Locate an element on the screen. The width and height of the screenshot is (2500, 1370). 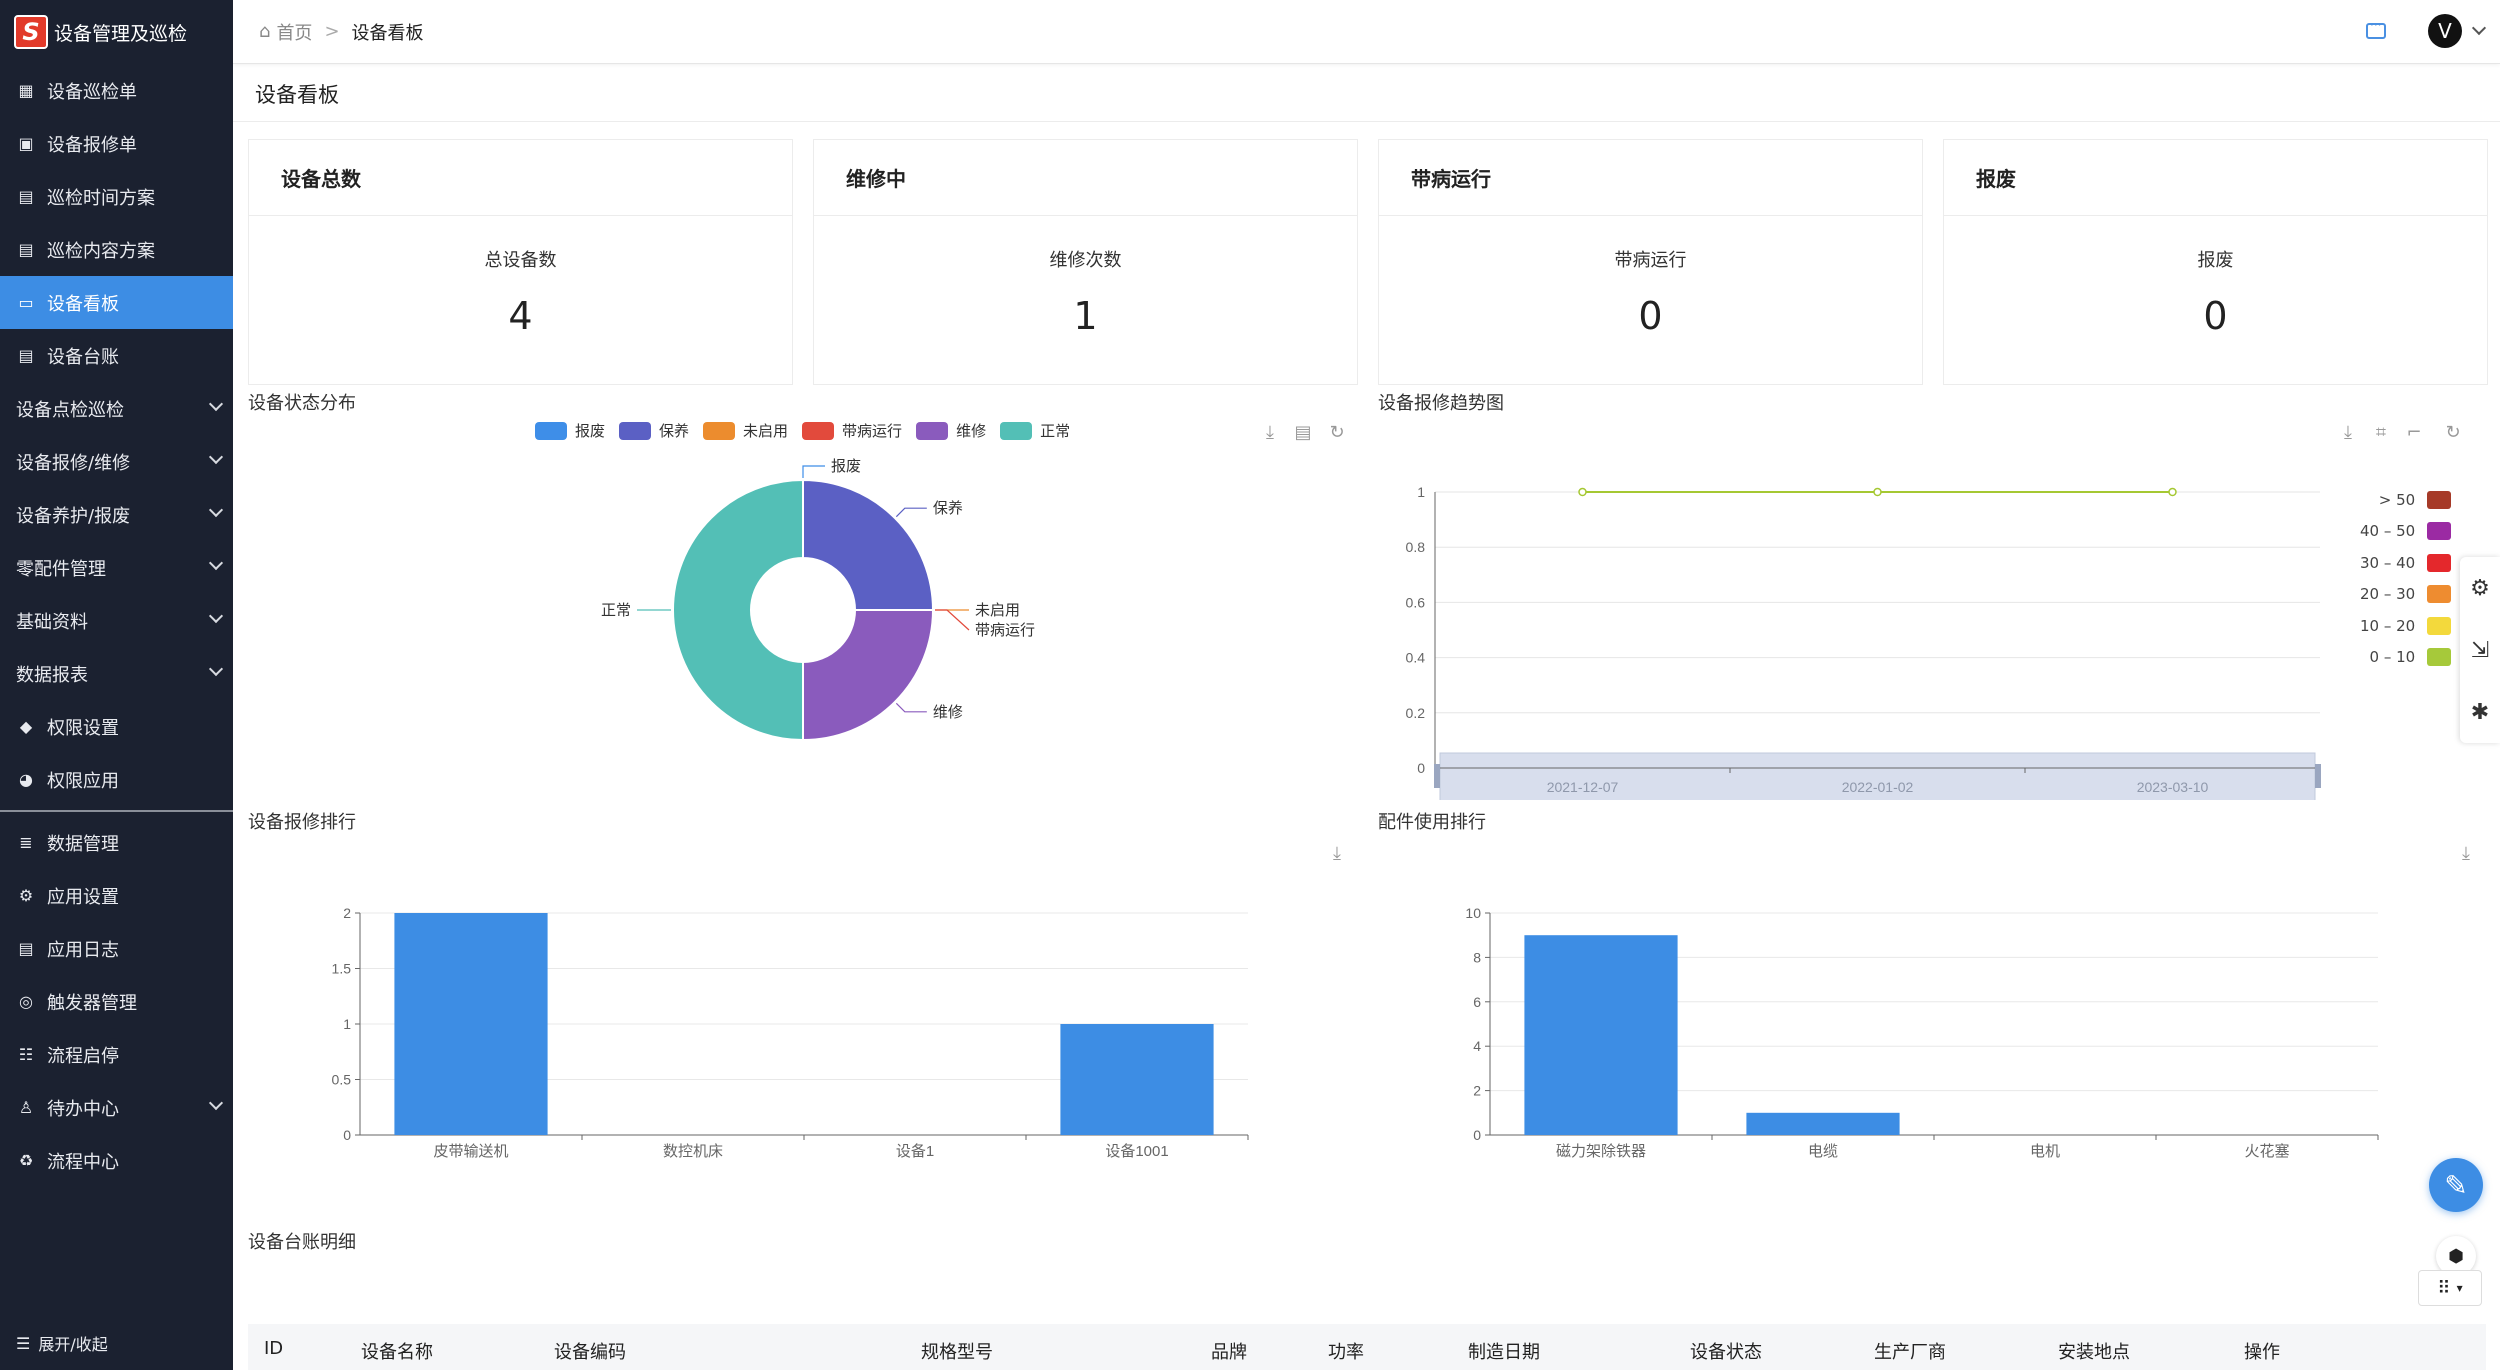
legend-item: 报废 is located at coordinates (570, 430).